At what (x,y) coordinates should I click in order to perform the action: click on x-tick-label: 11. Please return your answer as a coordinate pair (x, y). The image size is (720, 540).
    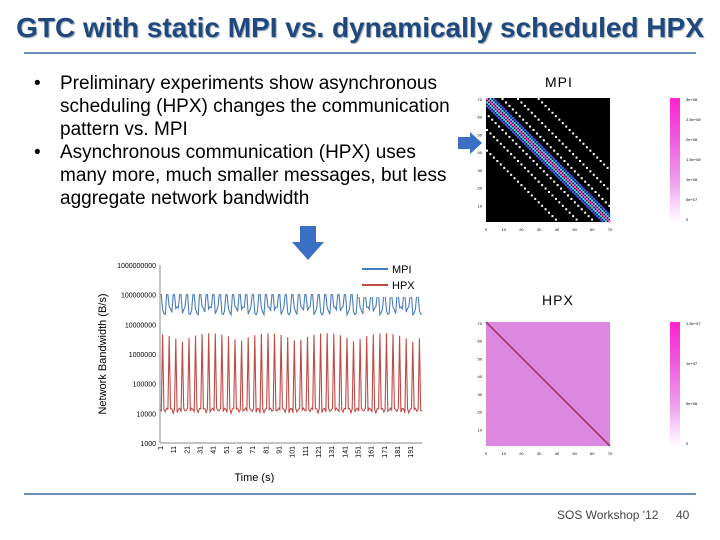
    Looking at the image, I should click on (174, 449).